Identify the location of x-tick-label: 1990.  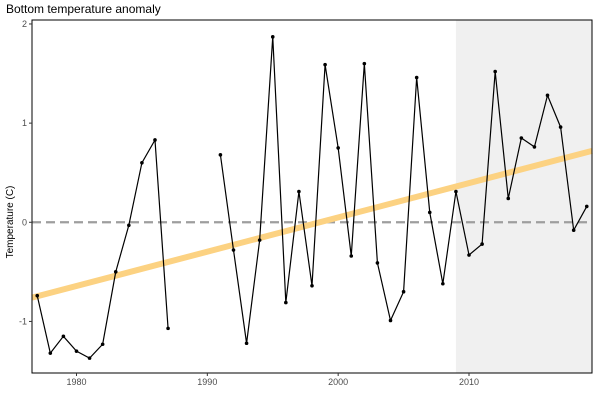
(207, 382).